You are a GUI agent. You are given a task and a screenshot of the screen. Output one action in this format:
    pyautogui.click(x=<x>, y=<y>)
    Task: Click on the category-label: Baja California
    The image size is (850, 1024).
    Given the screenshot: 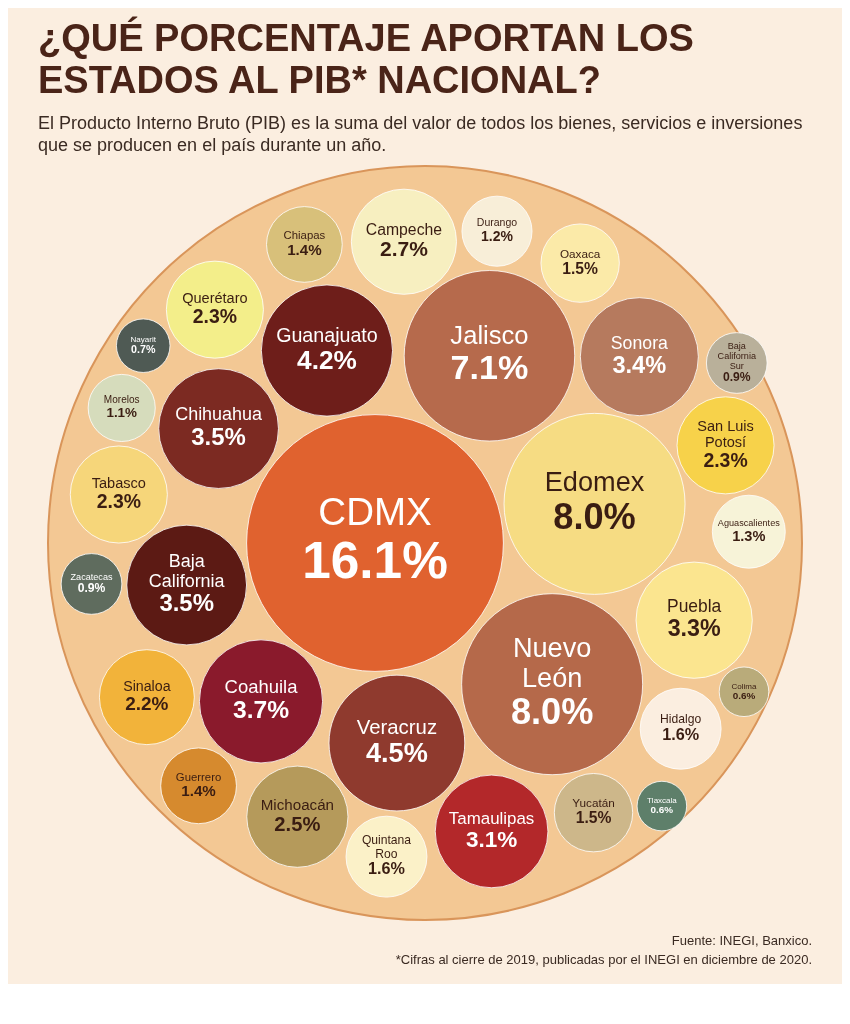 What is the action you would take?
    pyautogui.click(x=186, y=570)
    